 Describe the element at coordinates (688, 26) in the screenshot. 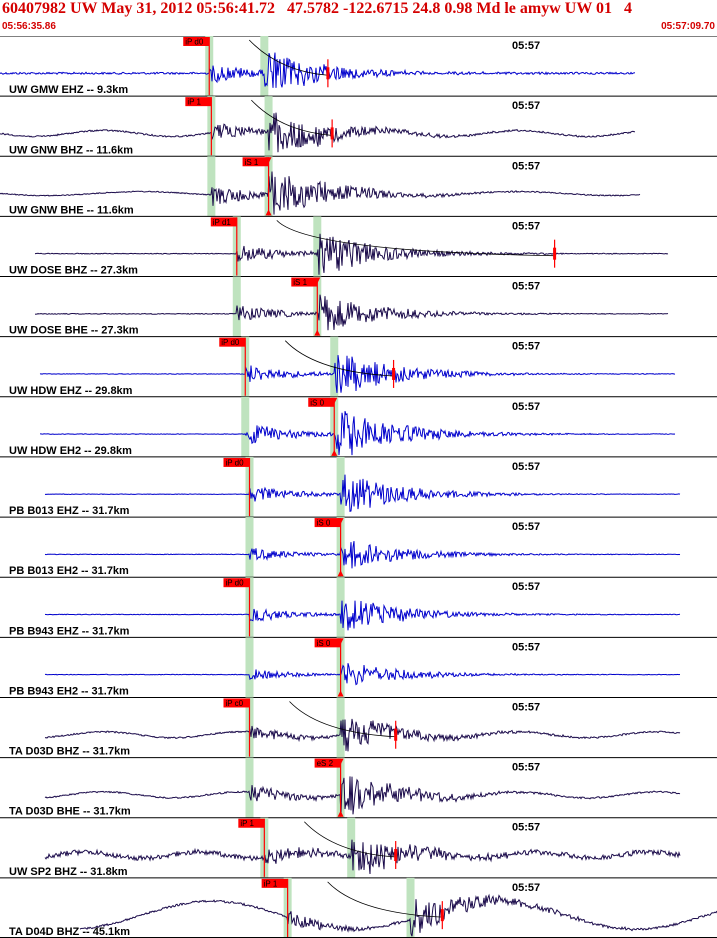

I see `end-time: 05:57:09.70` at that location.